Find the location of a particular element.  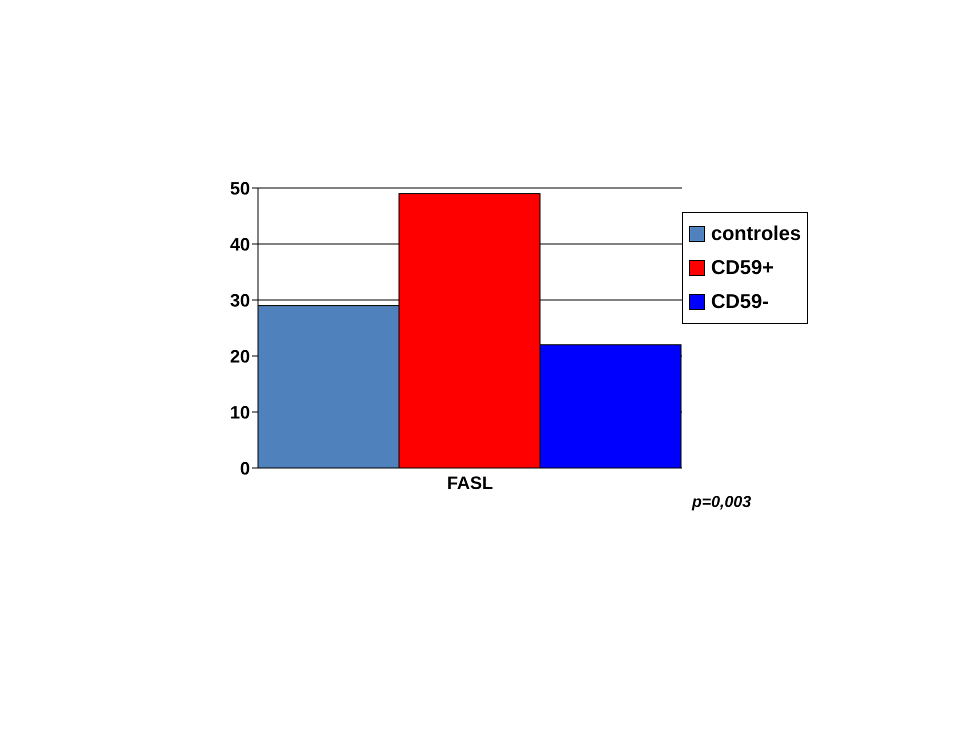

x-tick-label: FASL is located at coordinates (469, 482).